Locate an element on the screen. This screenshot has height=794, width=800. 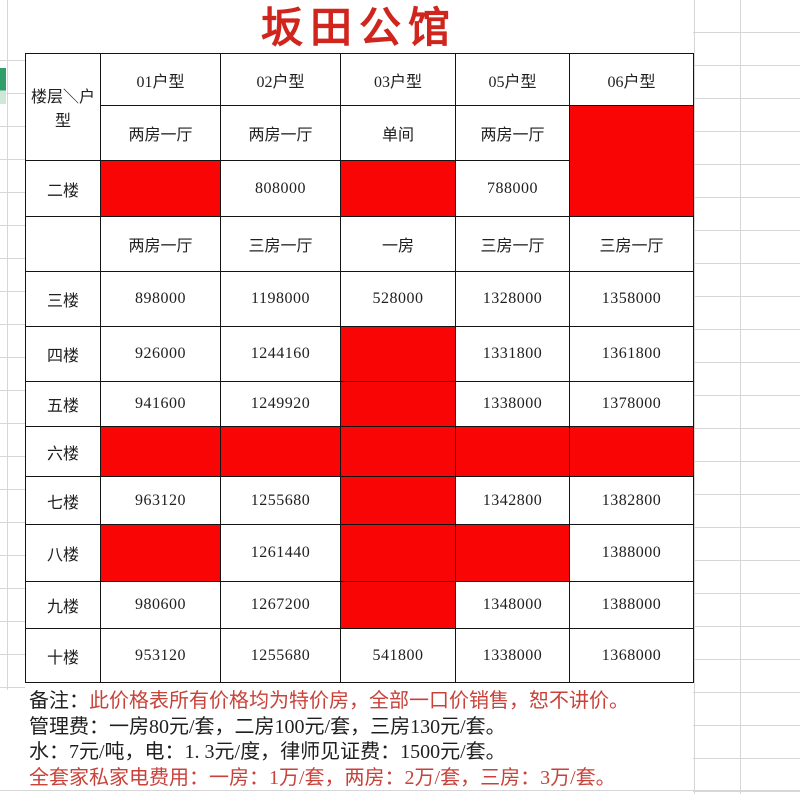
floor-label-cell: 六楼 is located at coordinates (63, 451).